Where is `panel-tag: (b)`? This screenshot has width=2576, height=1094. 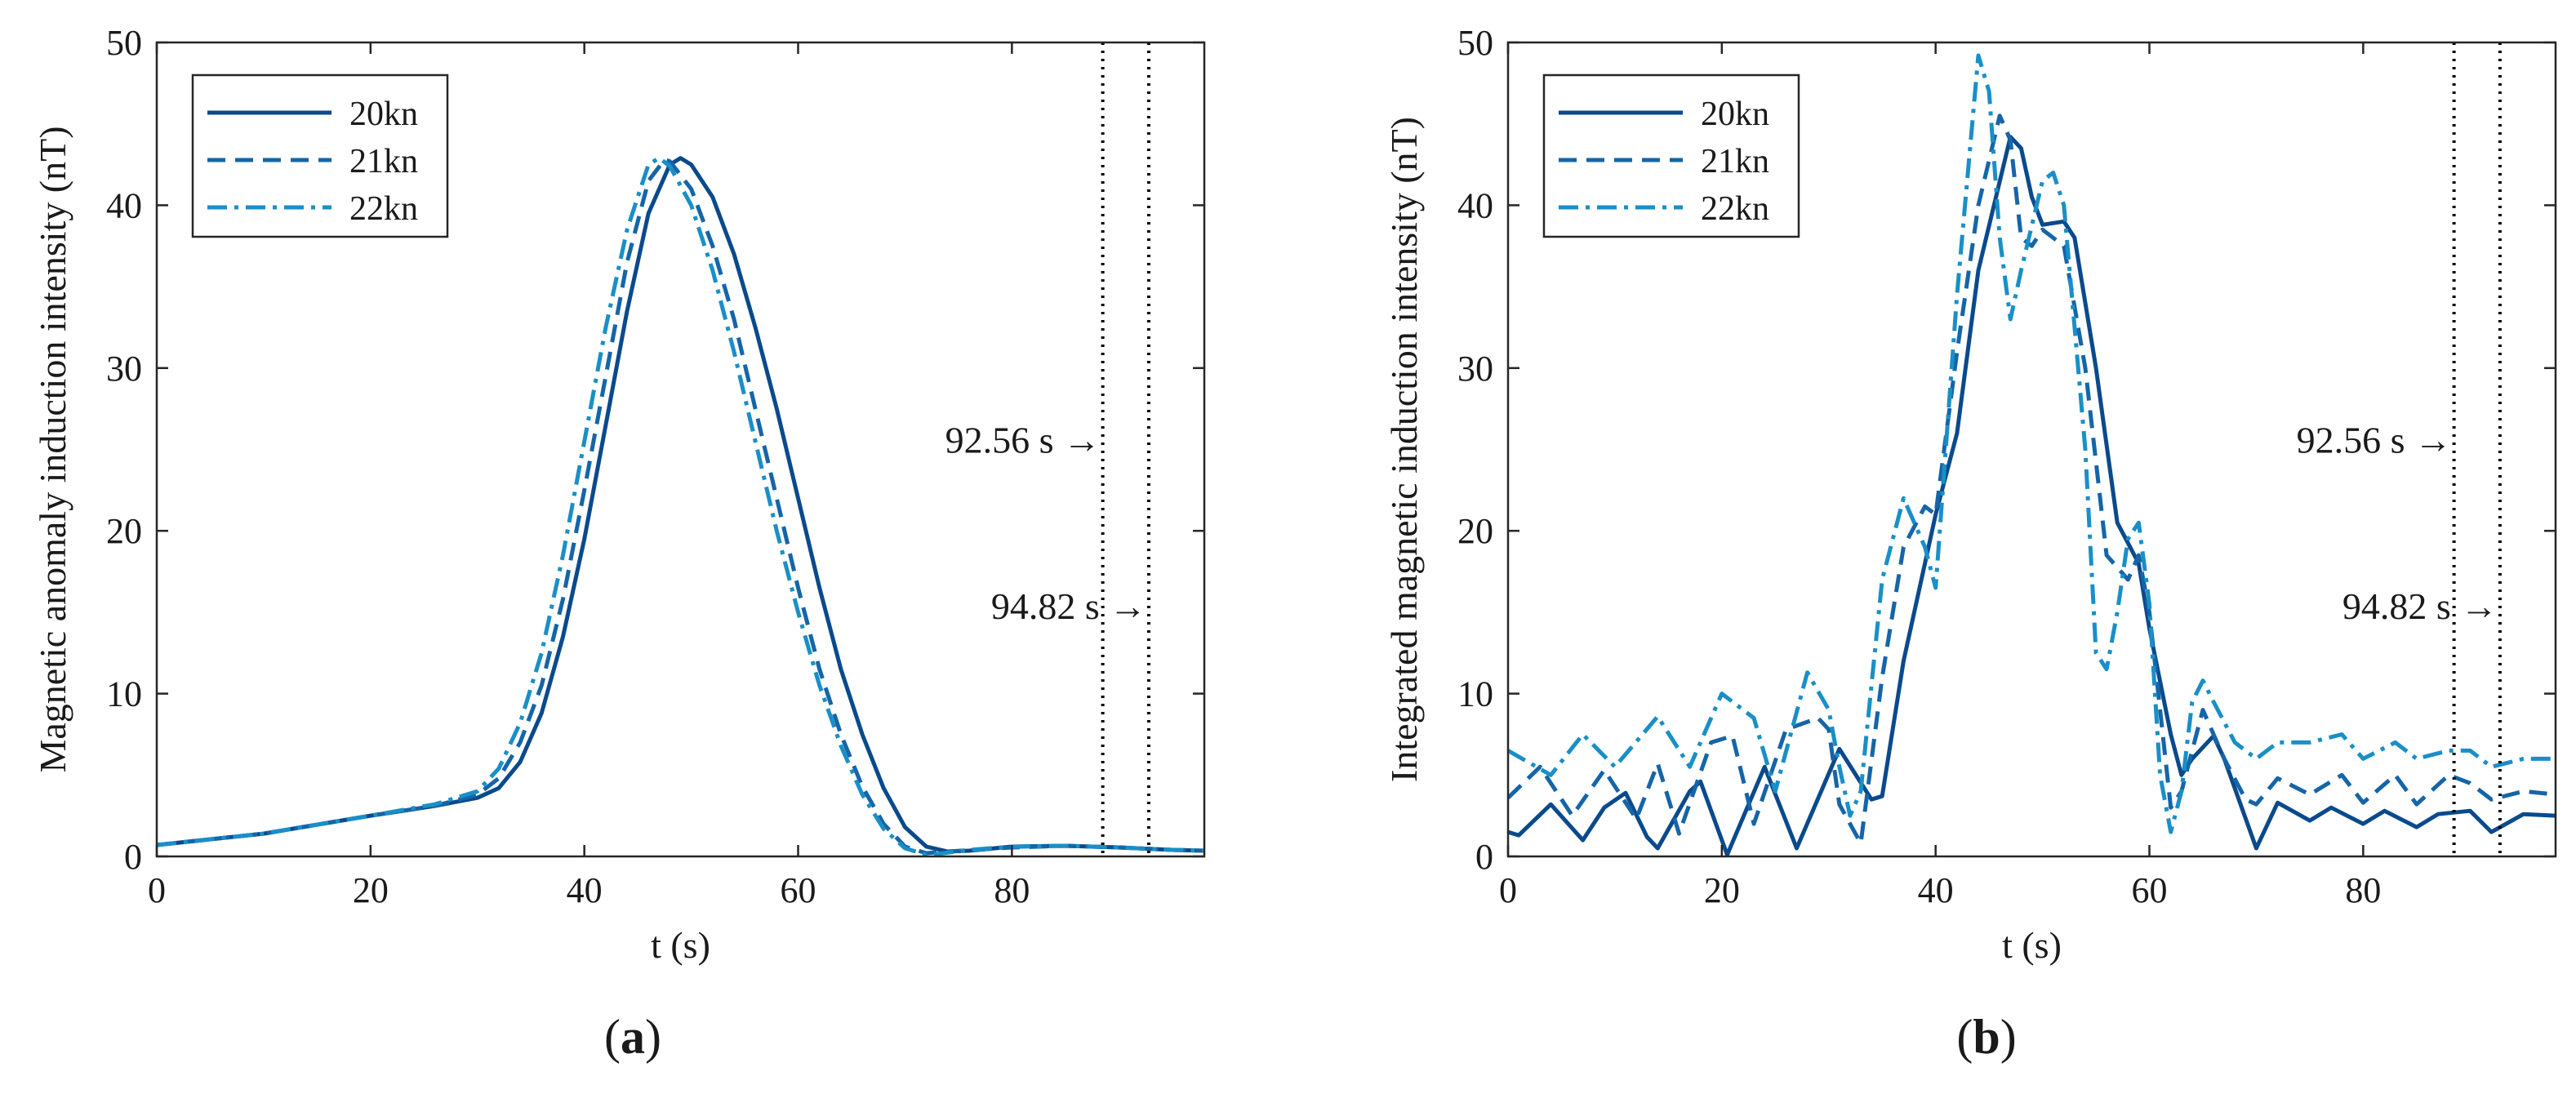
panel-tag: (b) is located at coordinates (1986, 1037).